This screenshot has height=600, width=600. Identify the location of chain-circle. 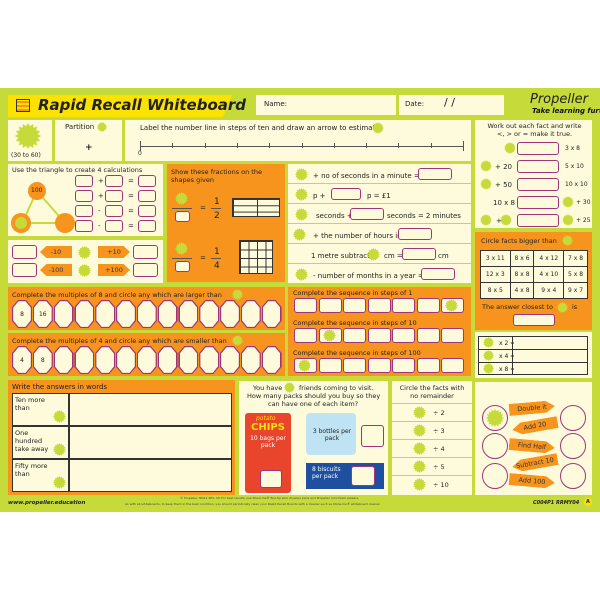
(573, 446).